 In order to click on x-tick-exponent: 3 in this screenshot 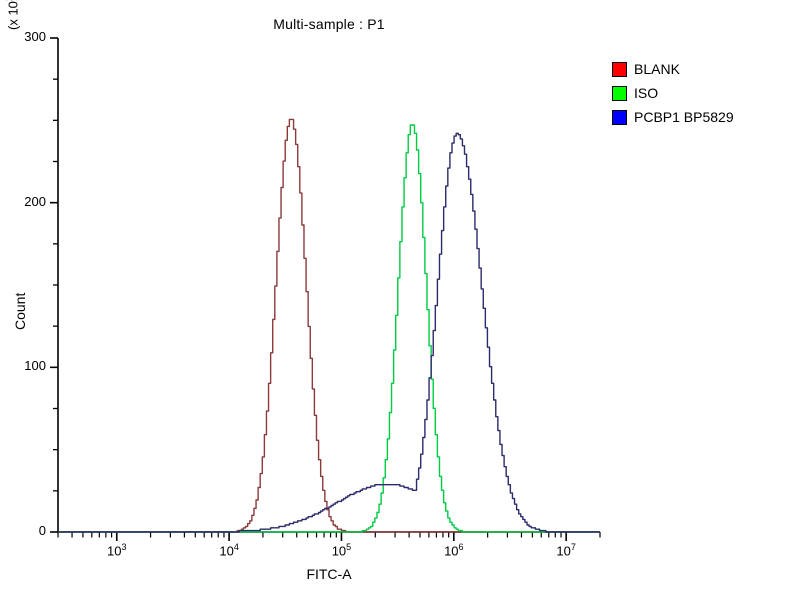, I will do `click(124, 547)`.